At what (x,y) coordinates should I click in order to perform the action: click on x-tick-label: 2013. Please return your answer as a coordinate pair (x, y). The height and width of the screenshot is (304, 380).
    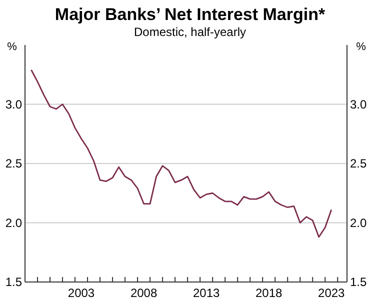
    Looking at the image, I should click on (206, 293).